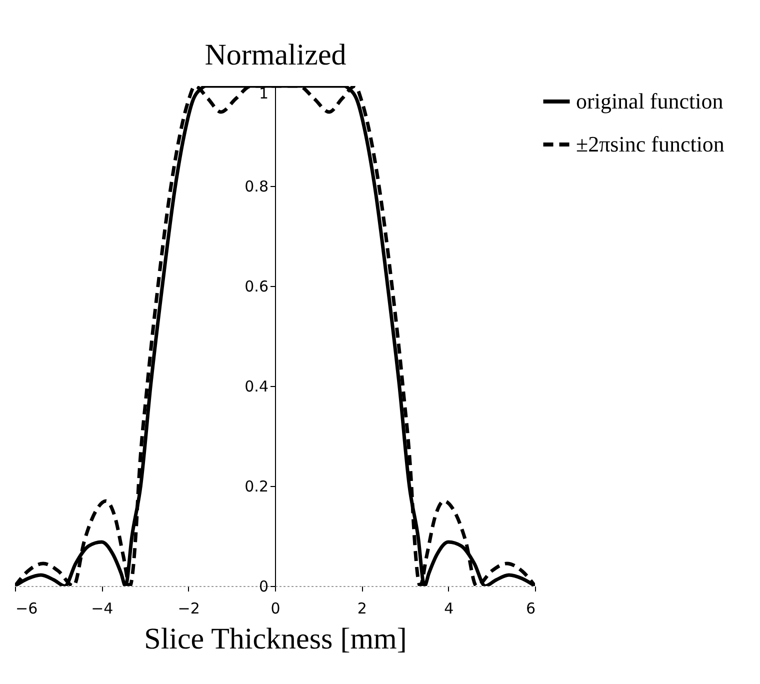 This screenshot has width=760, height=684. What do you see at coordinates (531, 609) in the screenshot?
I see `x-tick-label: 6` at bounding box center [531, 609].